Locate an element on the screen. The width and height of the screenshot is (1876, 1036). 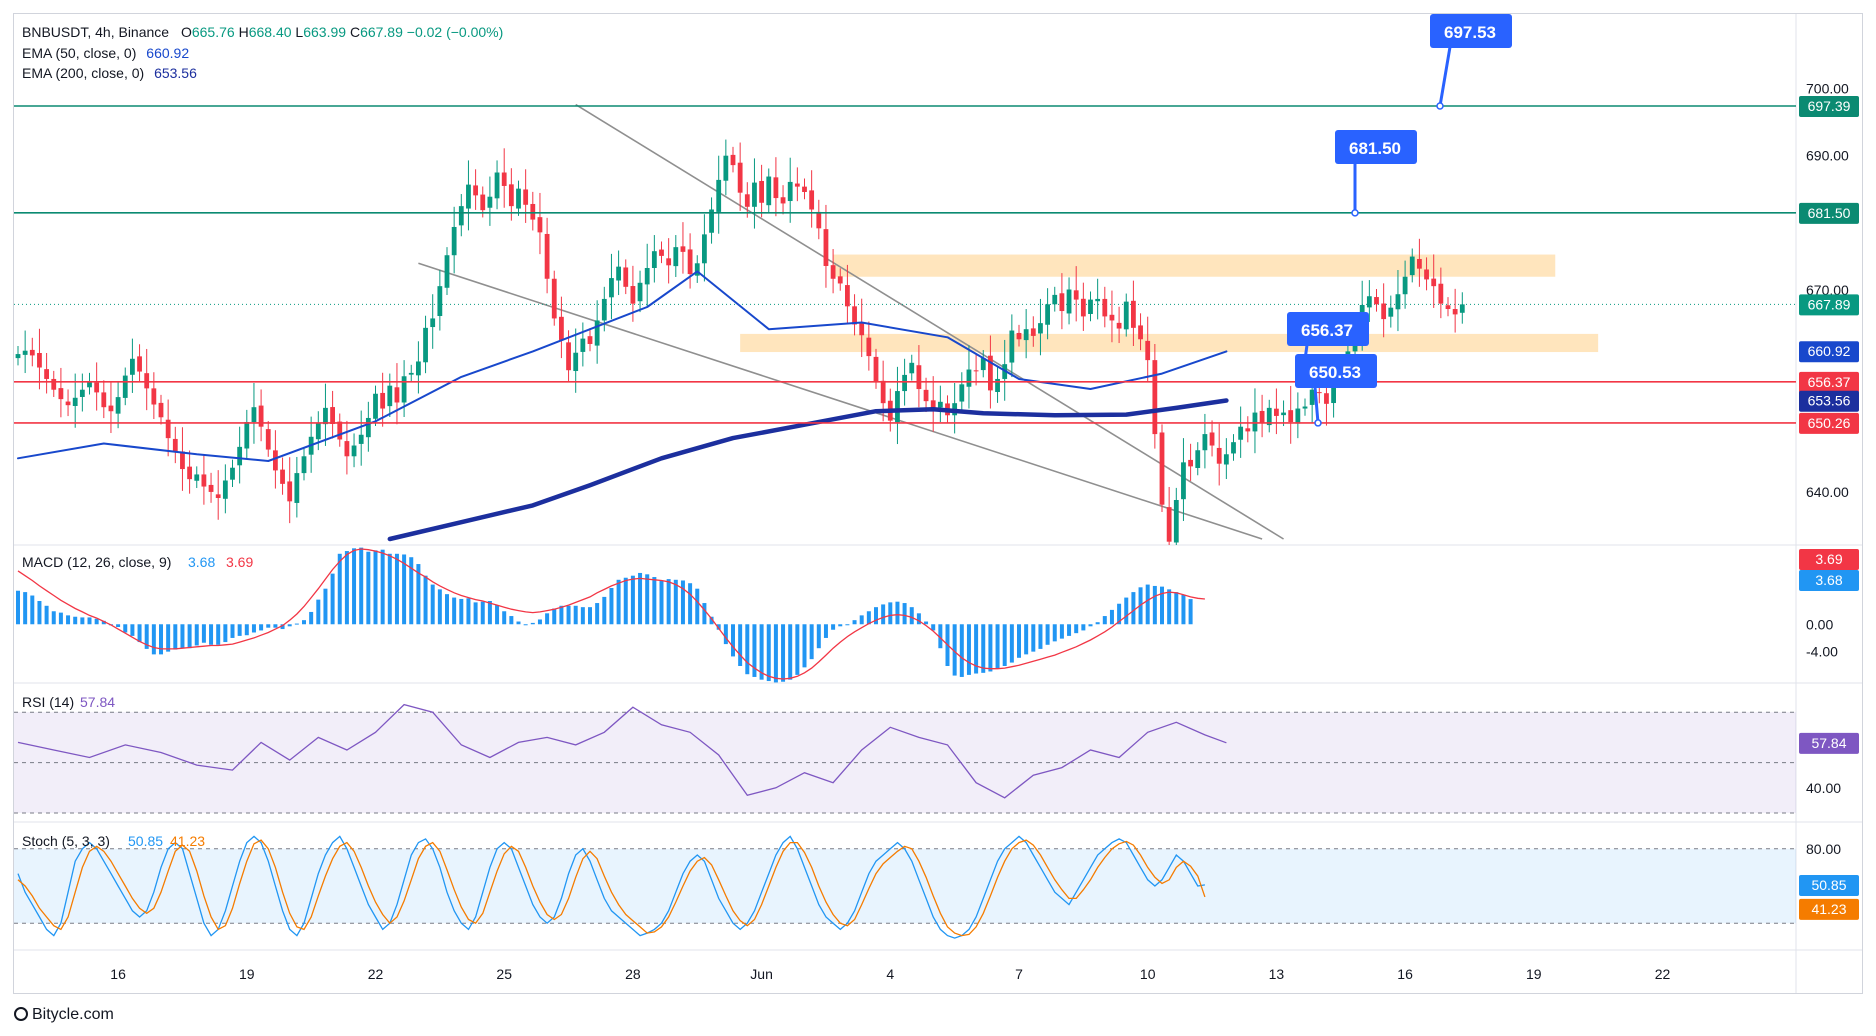
rsi-title: RSI (14) is located at coordinates (48, 702).